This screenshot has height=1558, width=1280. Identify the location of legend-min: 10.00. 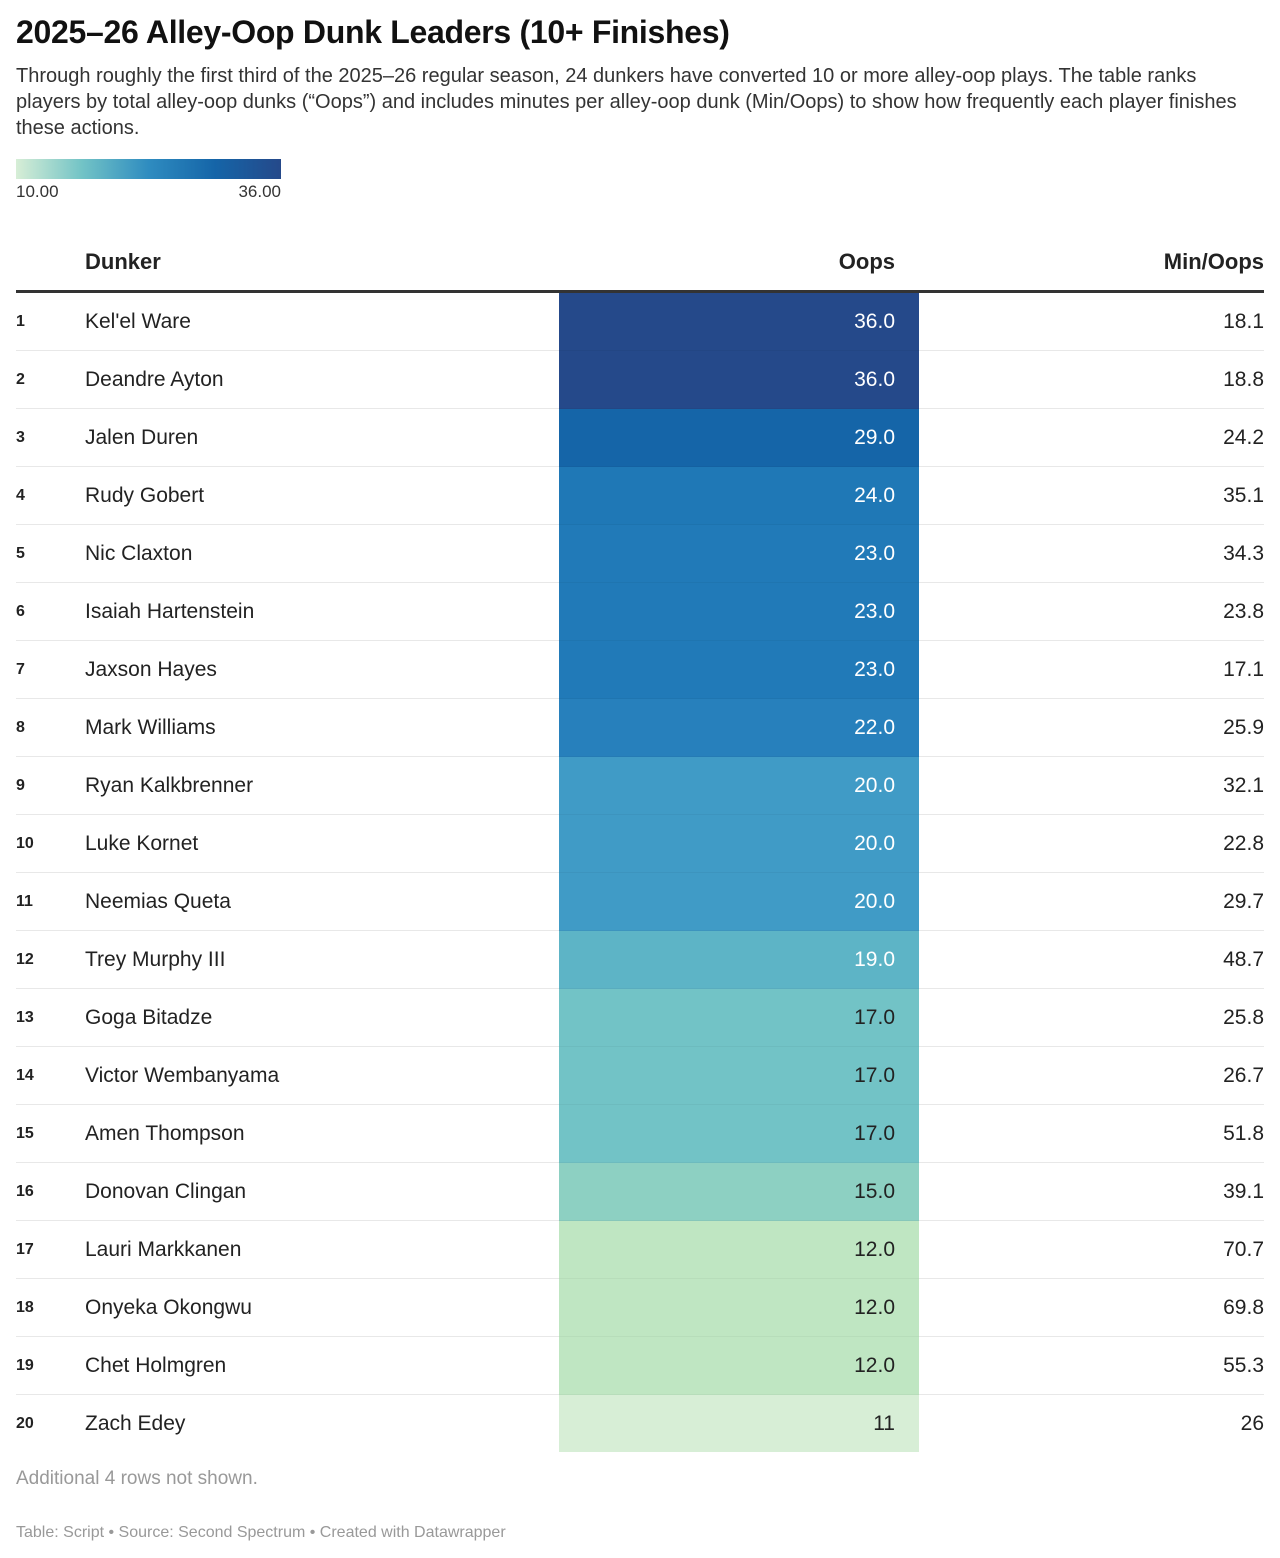
(37, 191).